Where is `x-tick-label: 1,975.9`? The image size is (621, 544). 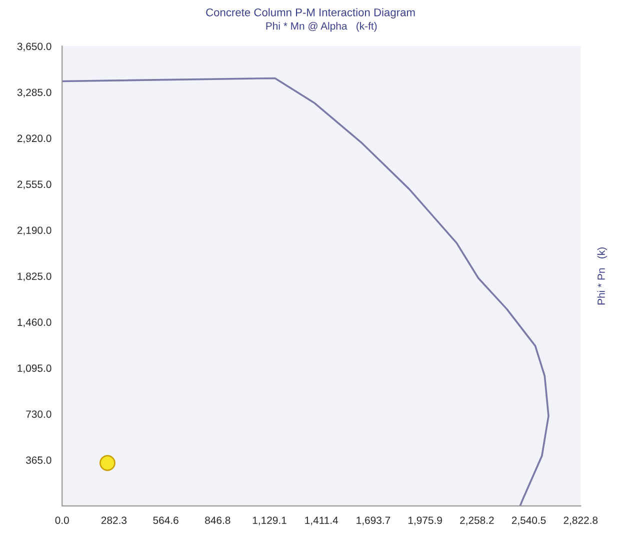 x-tick-label: 1,975.9 is located at coordinates (425, 521).